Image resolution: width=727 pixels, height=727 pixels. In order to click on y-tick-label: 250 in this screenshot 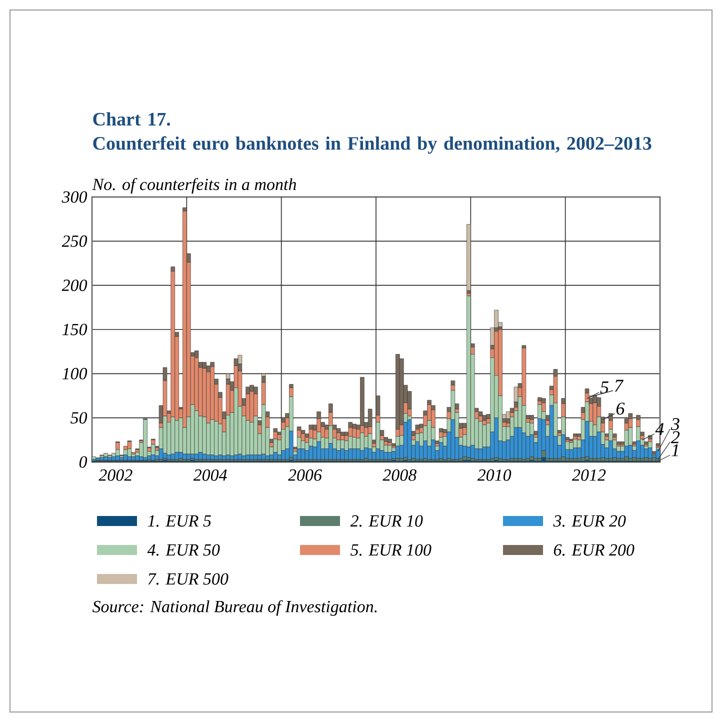, I will do `click(75, 241)`.